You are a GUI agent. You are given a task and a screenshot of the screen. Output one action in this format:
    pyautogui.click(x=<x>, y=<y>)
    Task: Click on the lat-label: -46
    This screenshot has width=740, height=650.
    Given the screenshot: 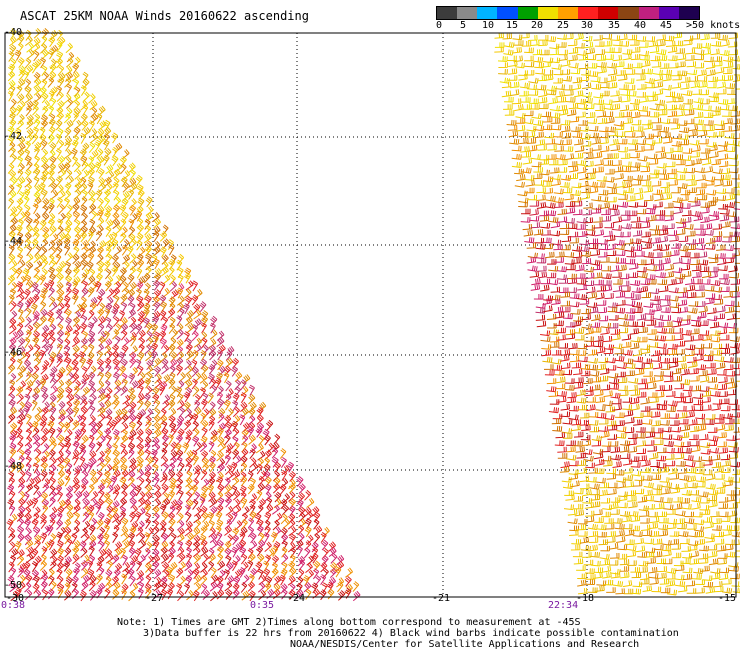 What is the action you would take?
    pyautogui.click(x=13, y=352)
    